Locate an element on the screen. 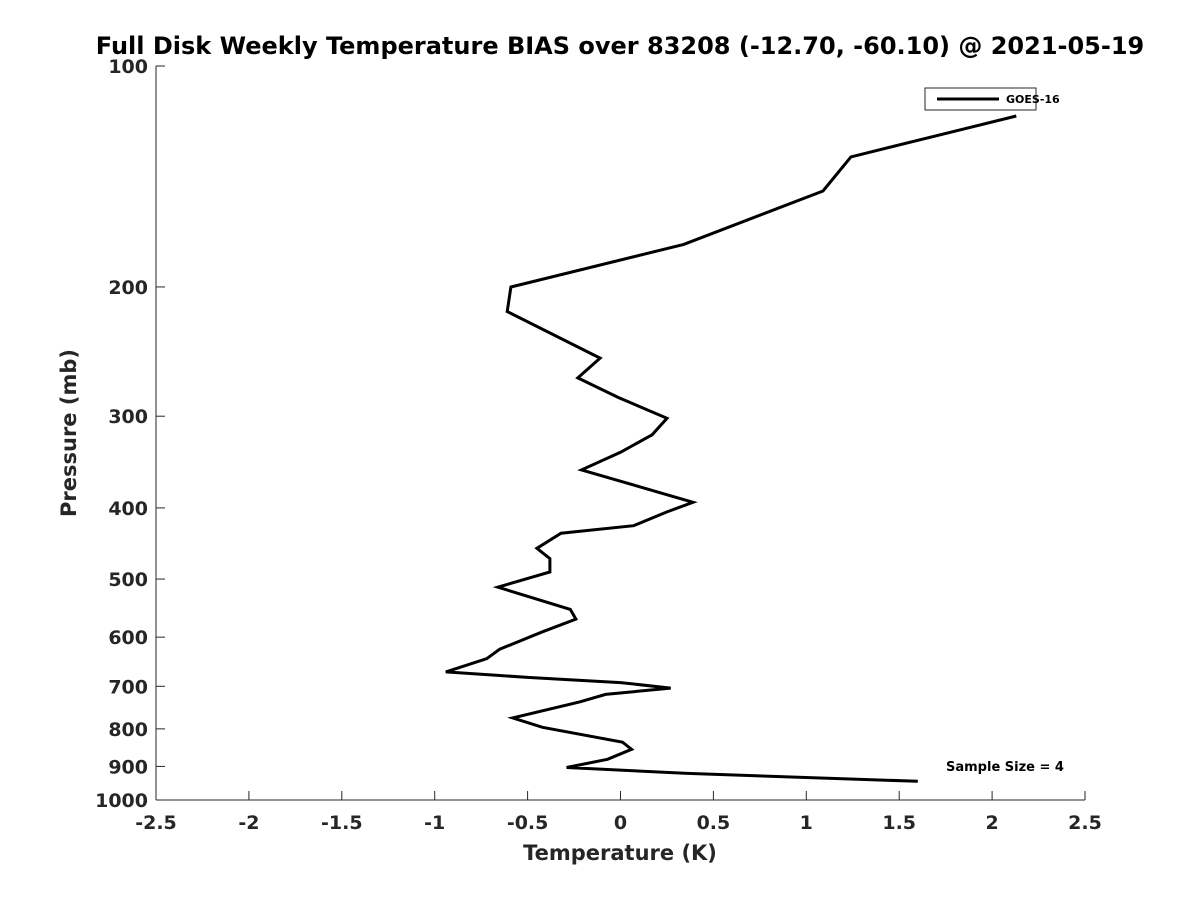 This screenshot has height=900, width=1200. y-tick-label: 200 is located at coordinates (128, 288).